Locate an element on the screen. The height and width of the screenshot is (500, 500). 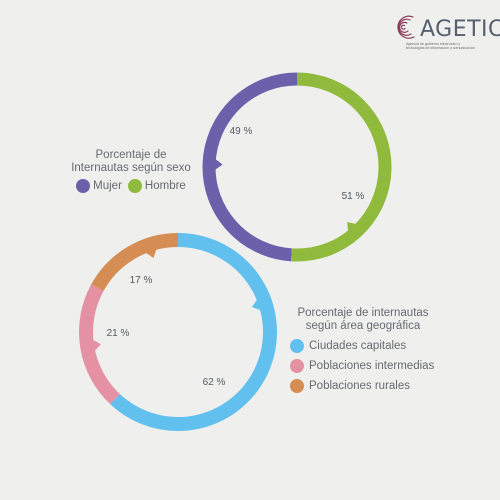
ring-segment-poblaciones-intermedias is located at coordinates (99, 344).